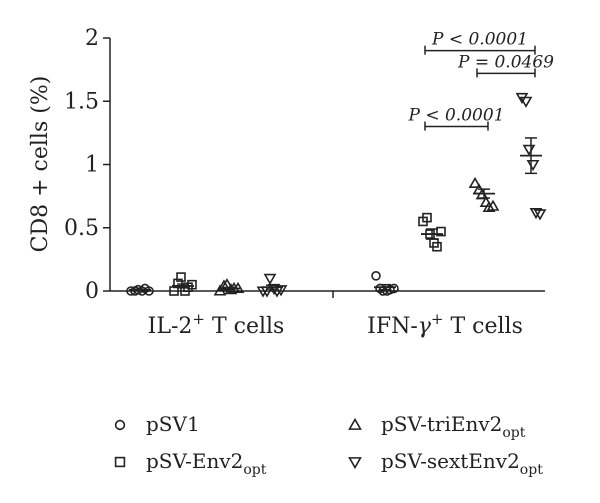 The width and height of the screenshot is (600, 503). Describe the element at coordinates (40, 164) in the screenshot. I see `y-axis-label: CD8 + cells (%)` at that location.